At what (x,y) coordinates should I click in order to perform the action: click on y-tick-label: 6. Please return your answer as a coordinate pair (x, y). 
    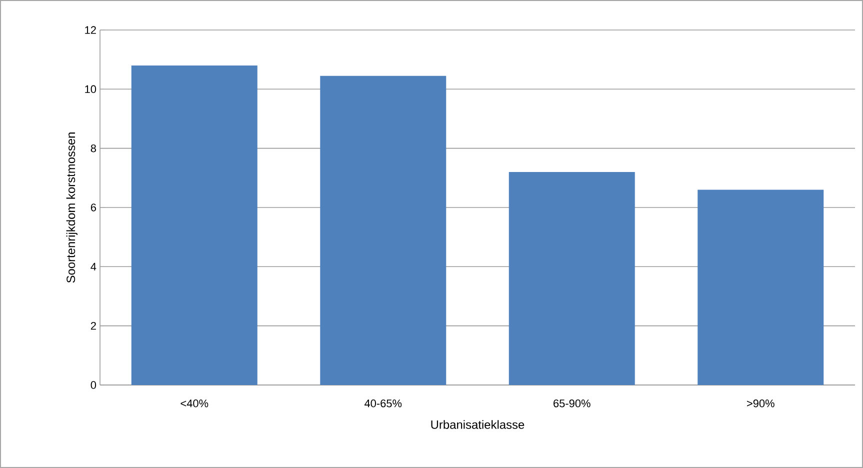
    Looking at the image, I should click on (93, 208).